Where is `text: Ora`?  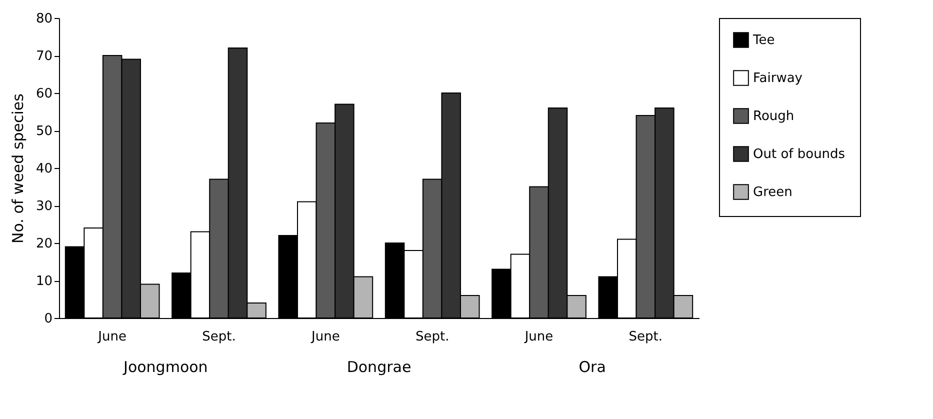
text: Ora is located at coordinates (592, 367).